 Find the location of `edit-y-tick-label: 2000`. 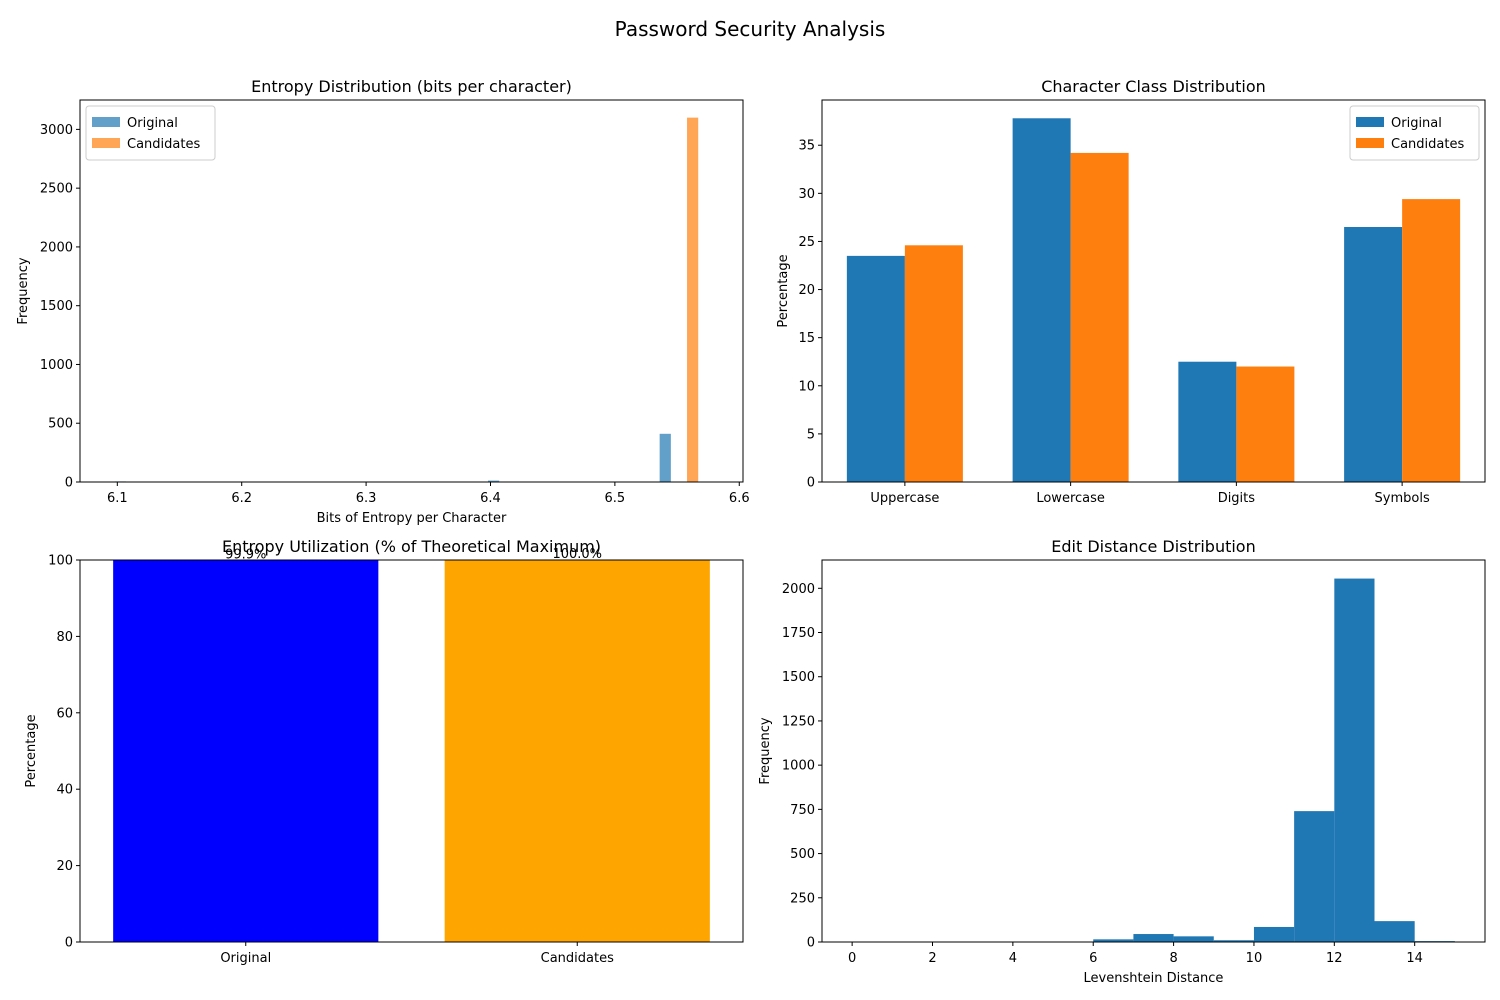

edit-y-tick-label: 2000 is located at coordinates (798, 589).